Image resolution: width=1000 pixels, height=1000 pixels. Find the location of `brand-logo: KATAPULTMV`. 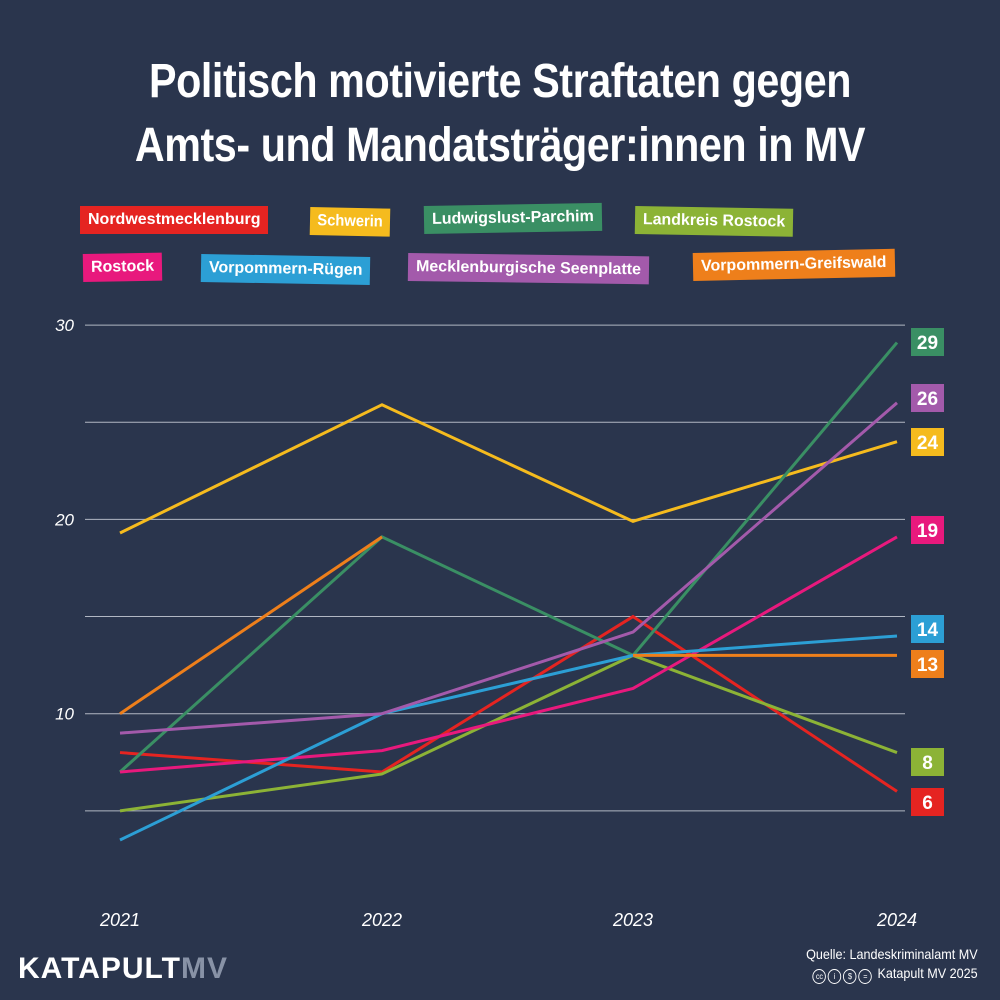

brand-logo: KATAPULTMV is located at coordinates (123, 969).